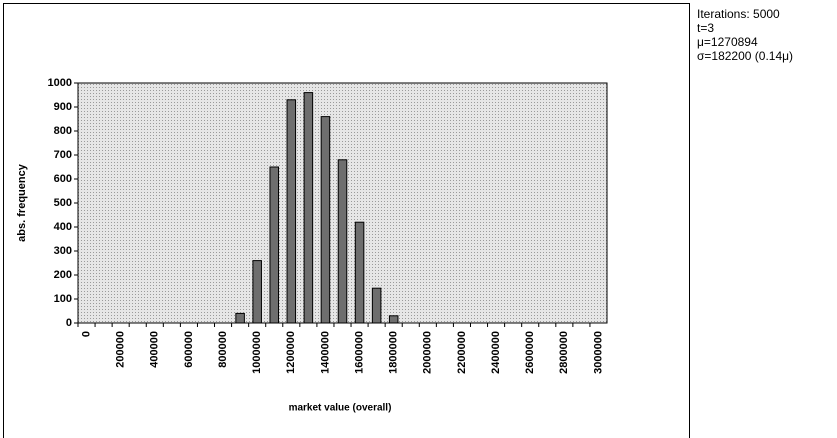 Image resolution: width=837 pixels, height=438 pixels. I want to click on y-tick-label: 0, so click(69, 323).